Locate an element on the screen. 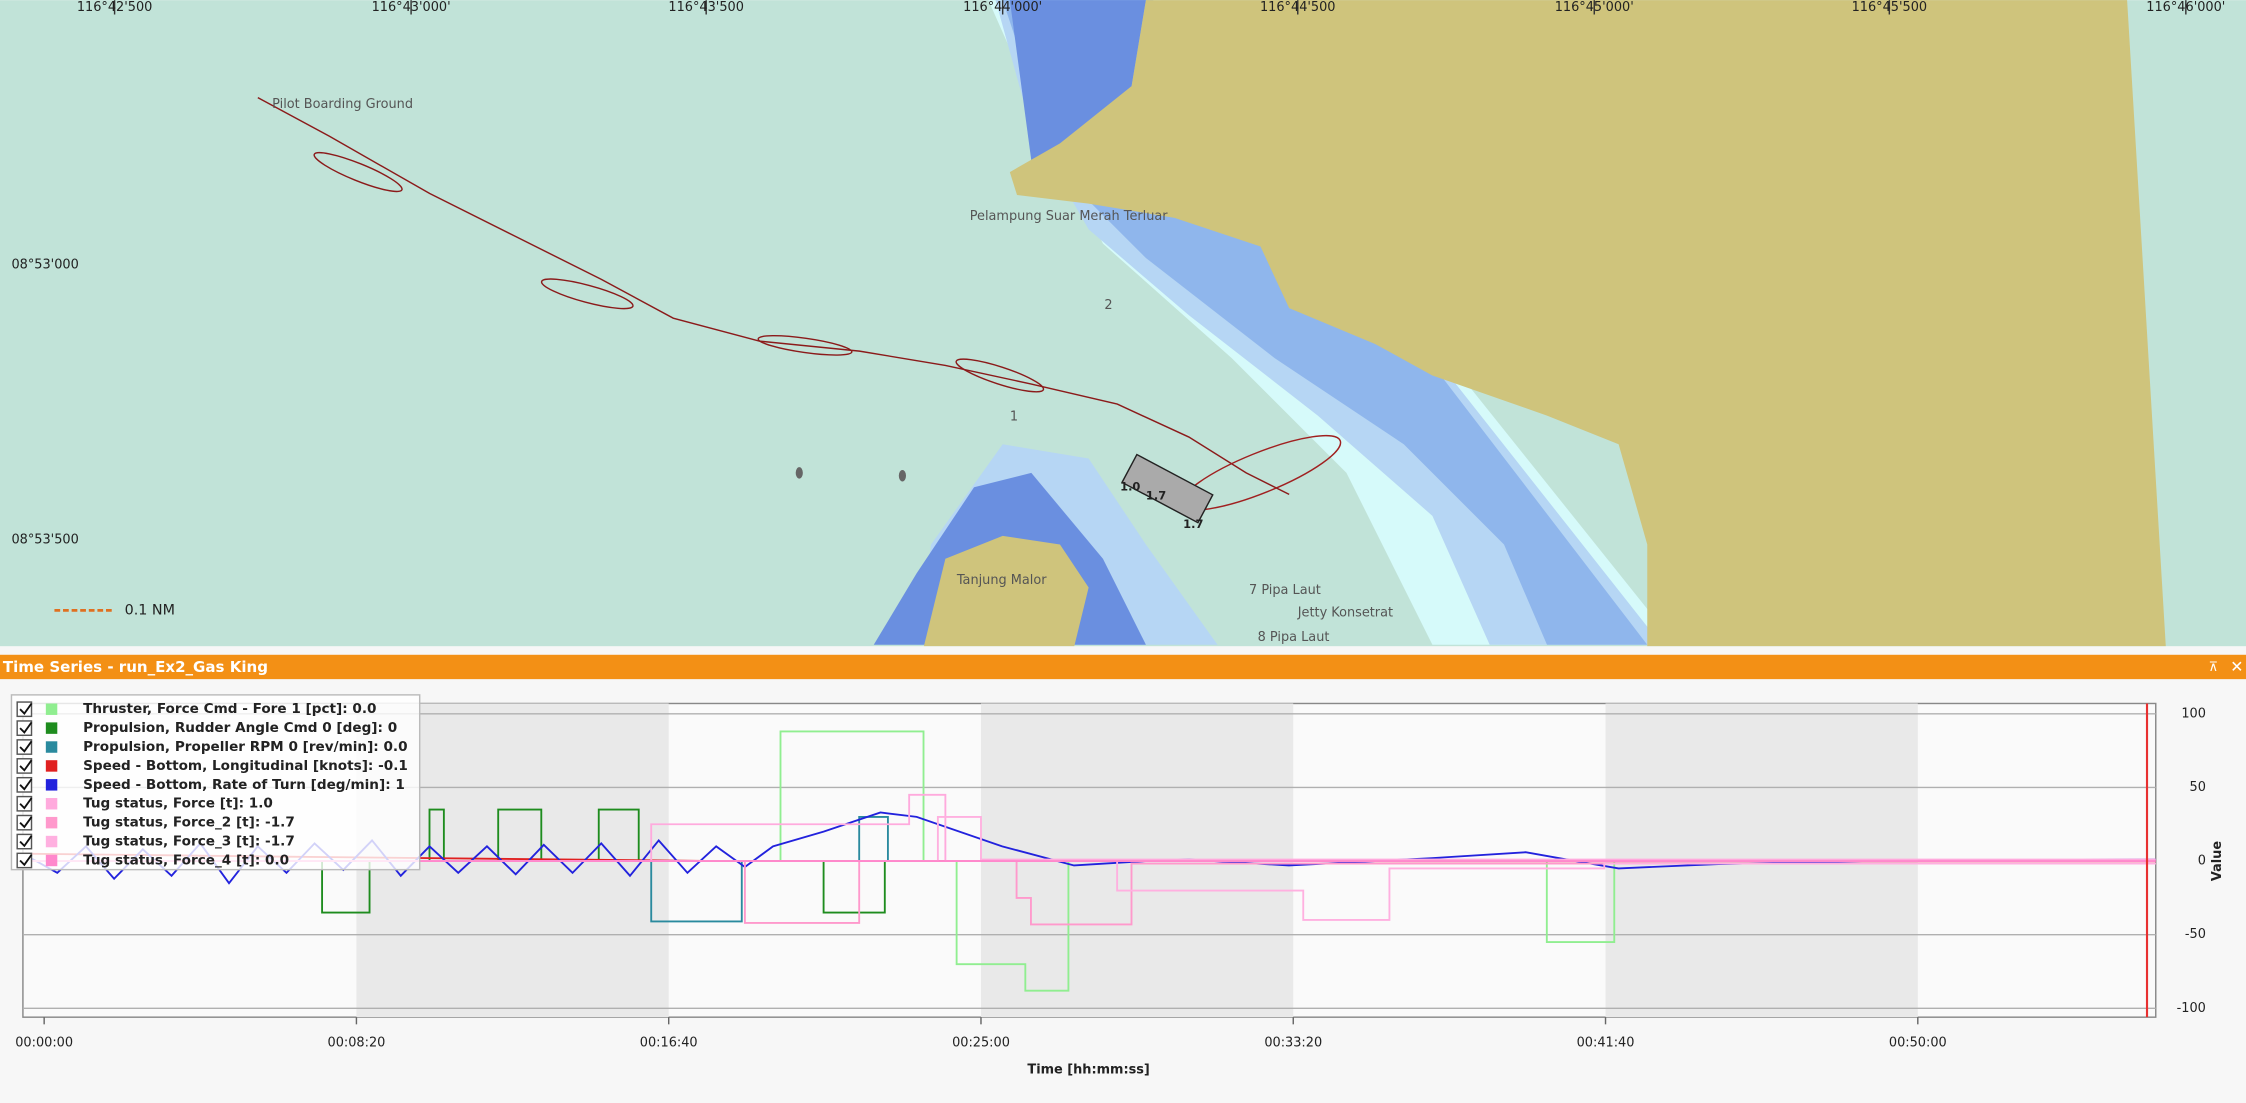 The width and height of the screenshot is (2246, 1103). place-label: 2 is located at coordinates (1108, 305).